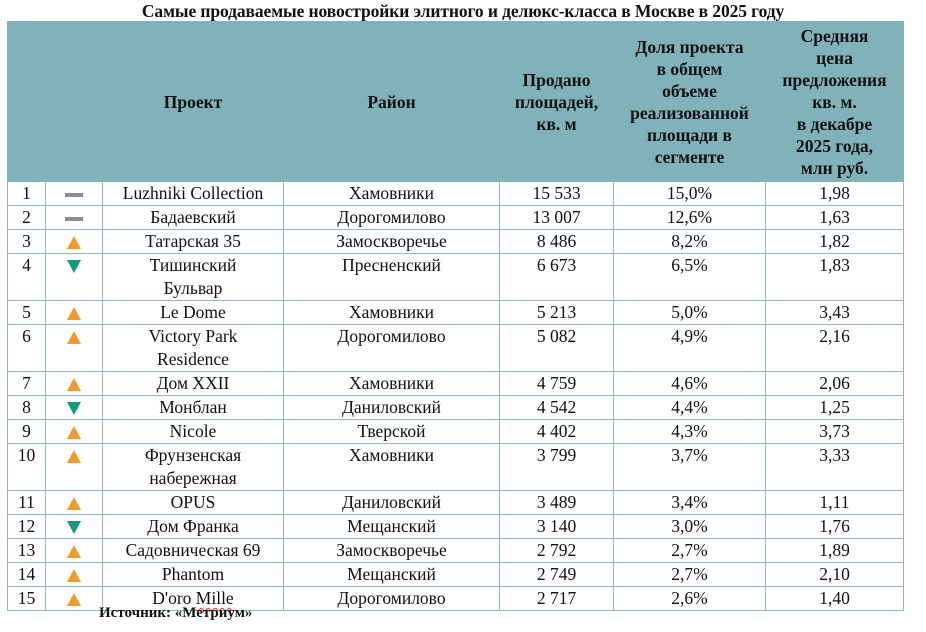 This screenshot has width=926, height=632. I want to click on project-line: Тишинский, so click(193, 265).